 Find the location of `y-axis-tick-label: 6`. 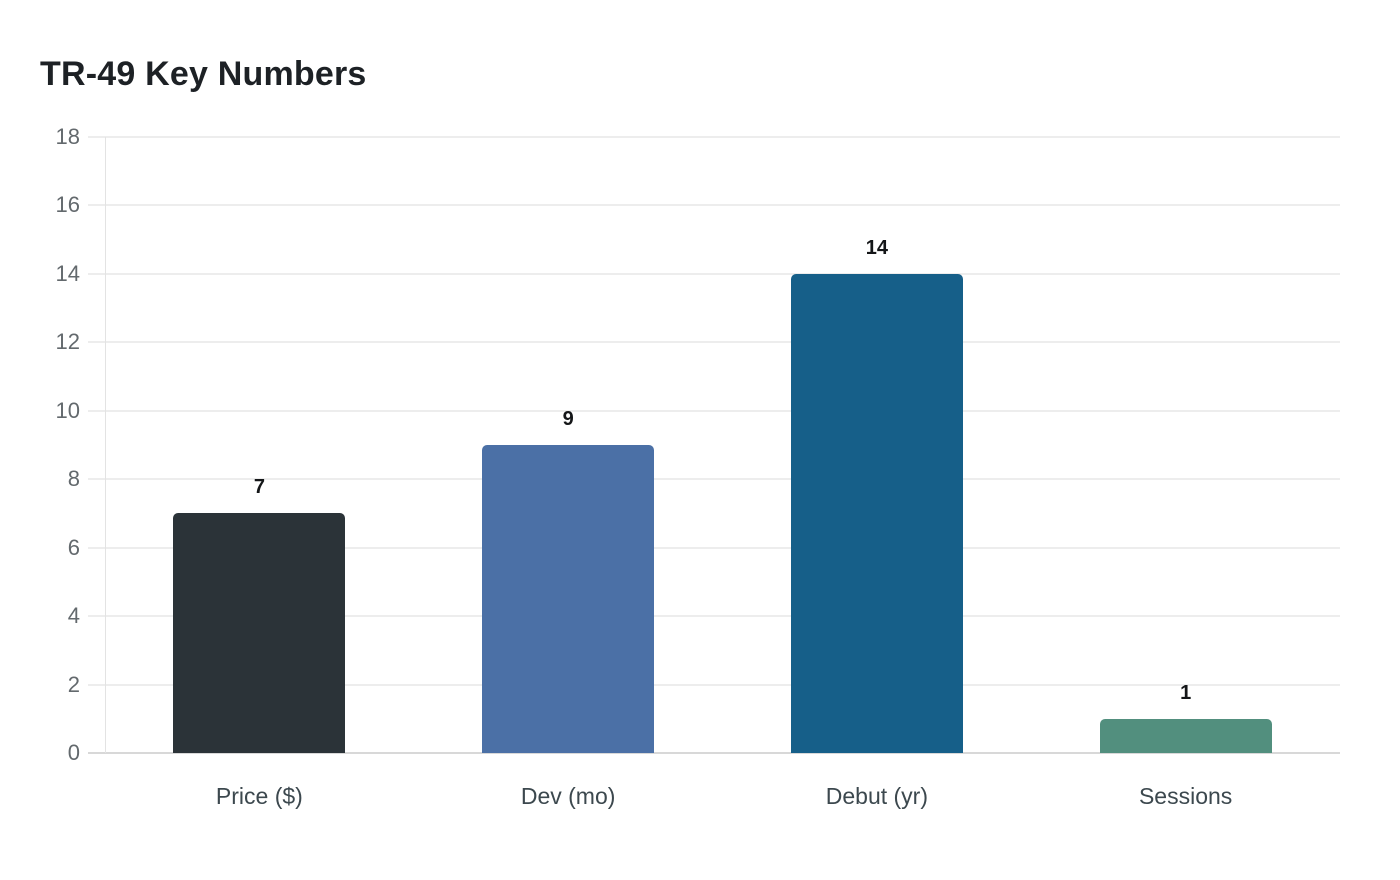

y-axis-tick-label: 6 is located at coordinates (73, 547).